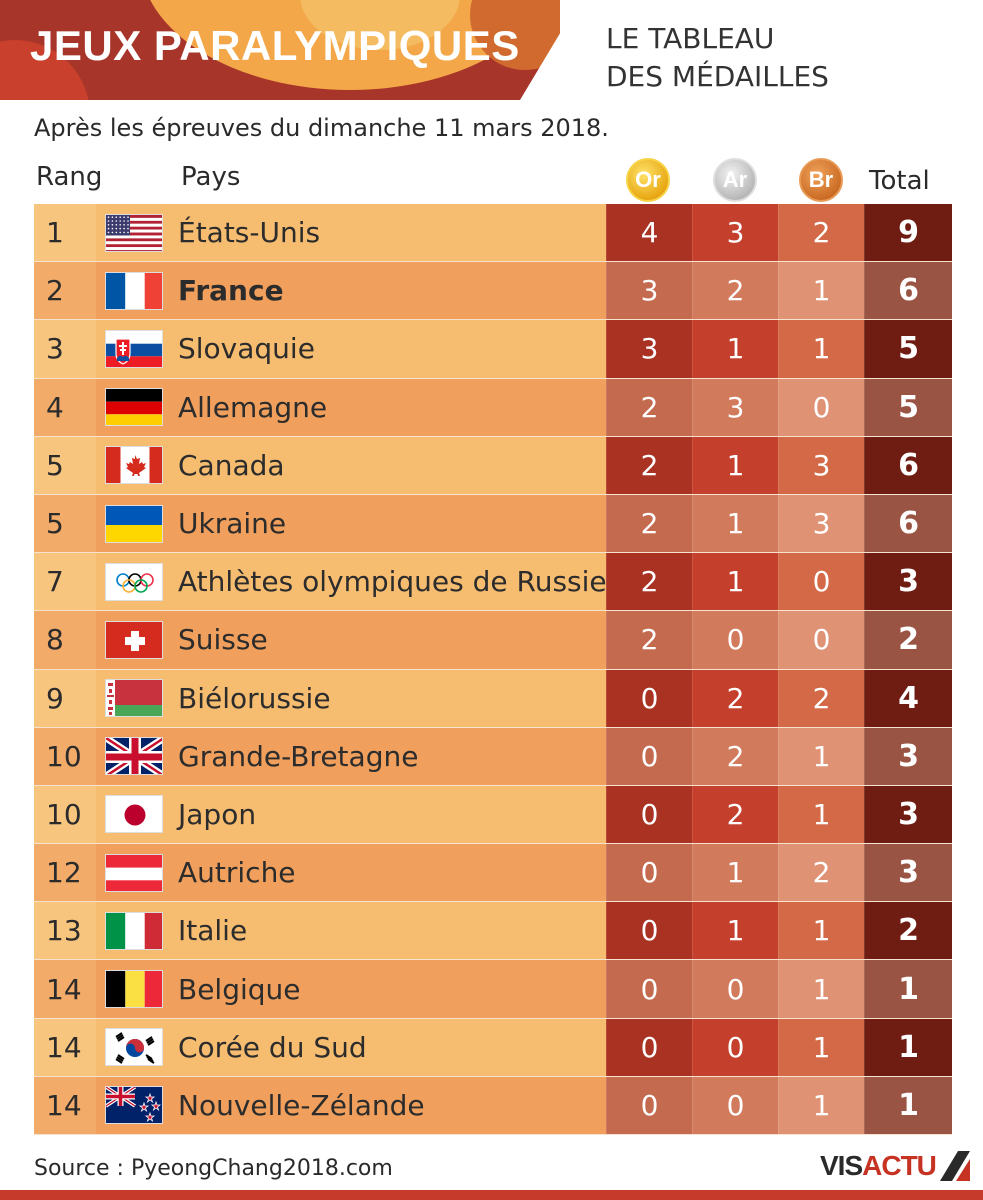 The height and width of the screenshot is (1200, 983). I want to click on table-row: 3 Slovaquie 3 1 1 5, so click(493, 349).